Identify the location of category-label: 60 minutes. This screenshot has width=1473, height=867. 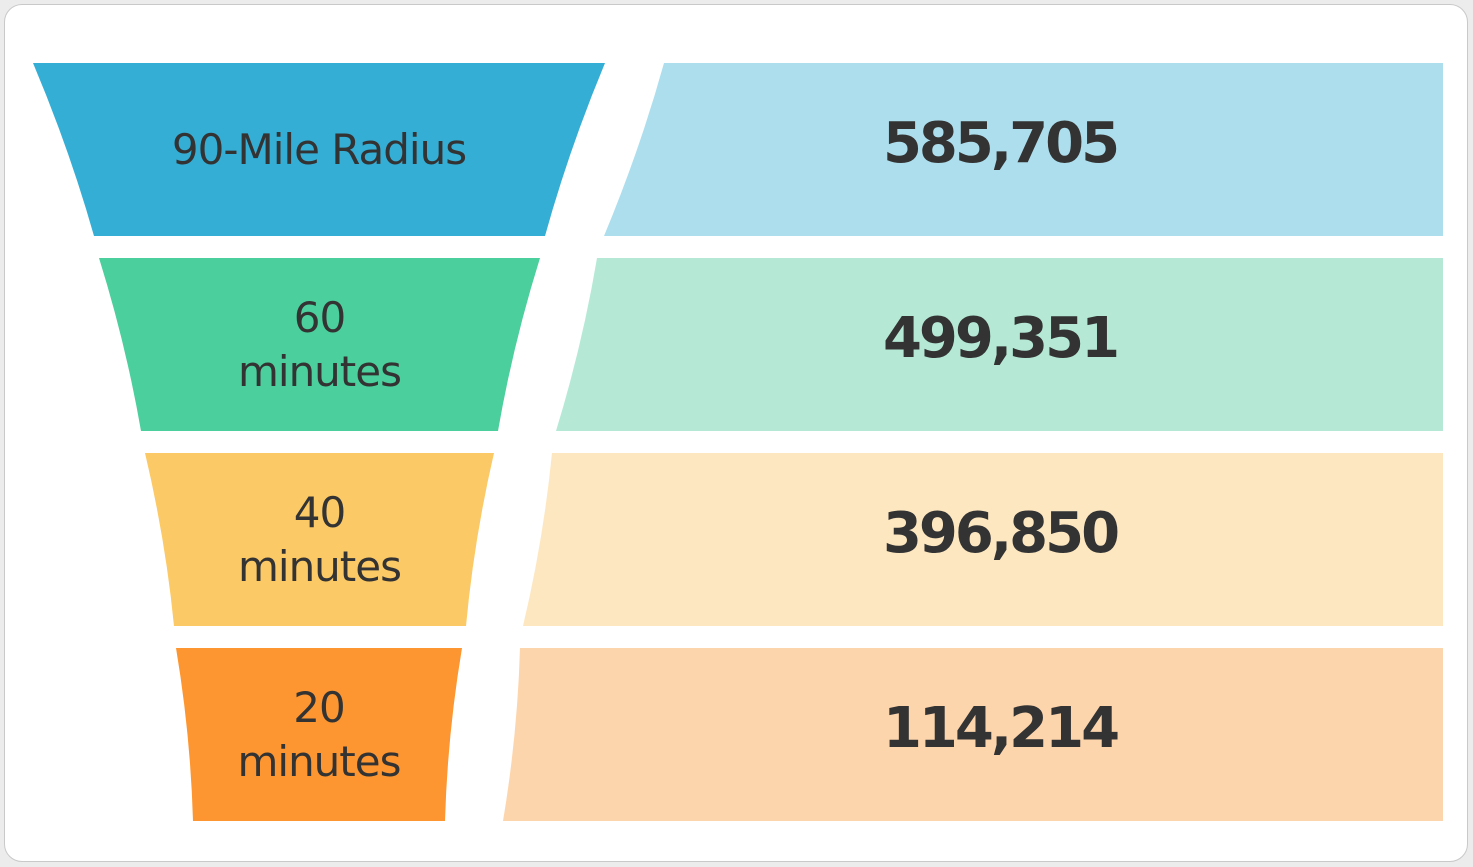
(319, 344).